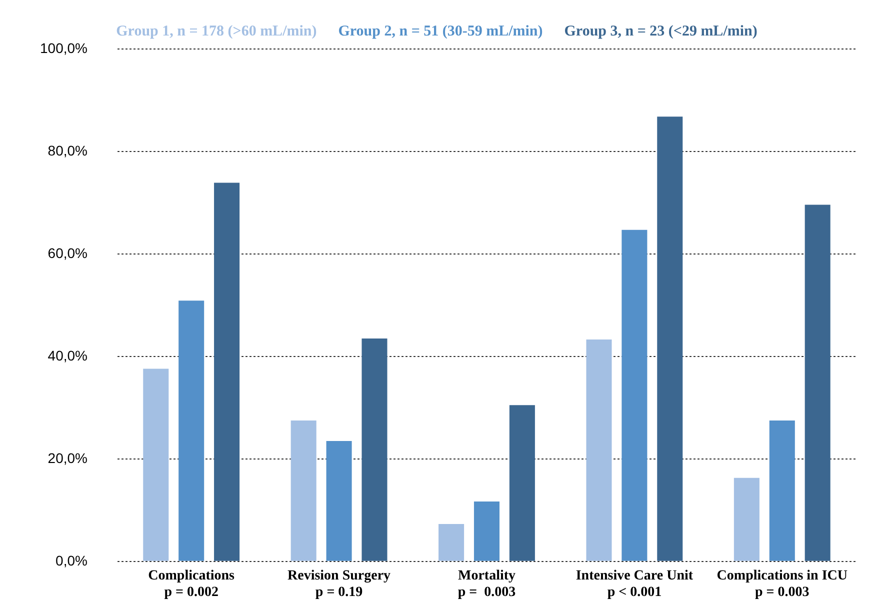 This screenshot has width=896, height=607. Describe the element at coordinates (339, 584) in the screenshot. I see `x-tick-label: Revision Surgery p = 0.19` at that location.